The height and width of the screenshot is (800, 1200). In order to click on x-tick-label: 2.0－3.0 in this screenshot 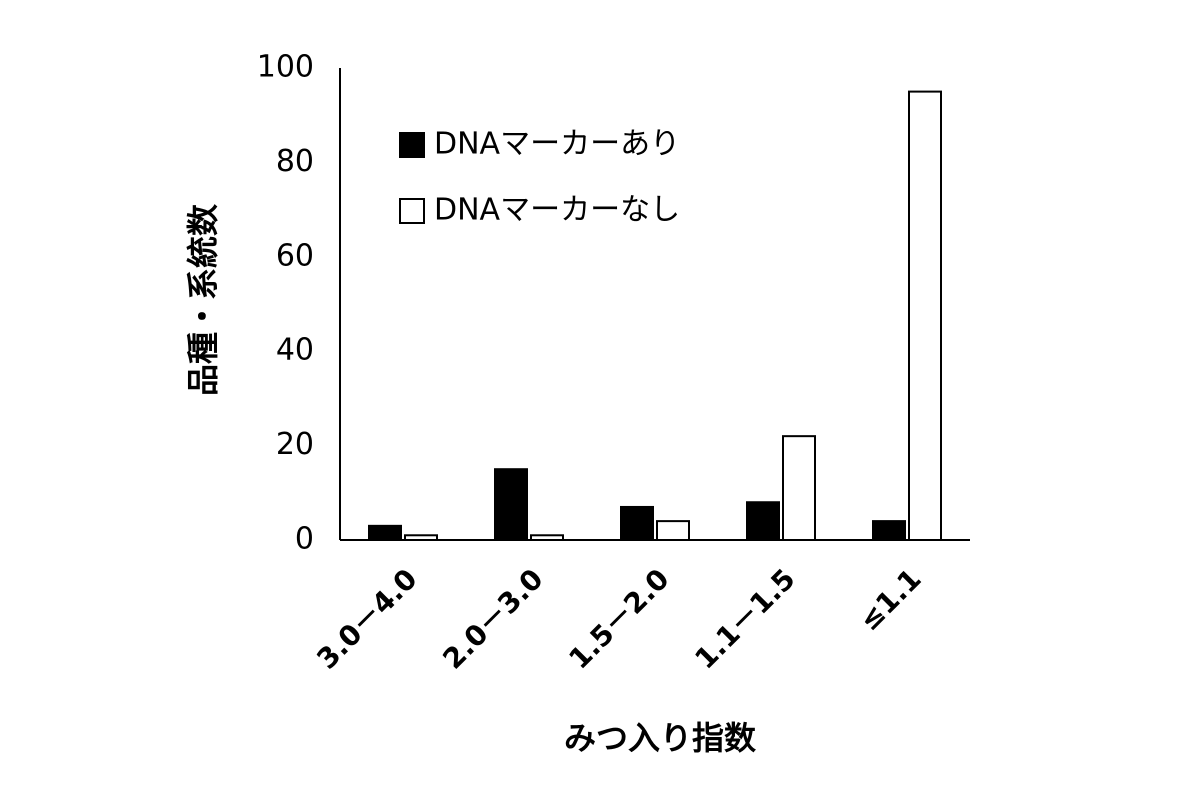, I will do `click(492, 618)`.